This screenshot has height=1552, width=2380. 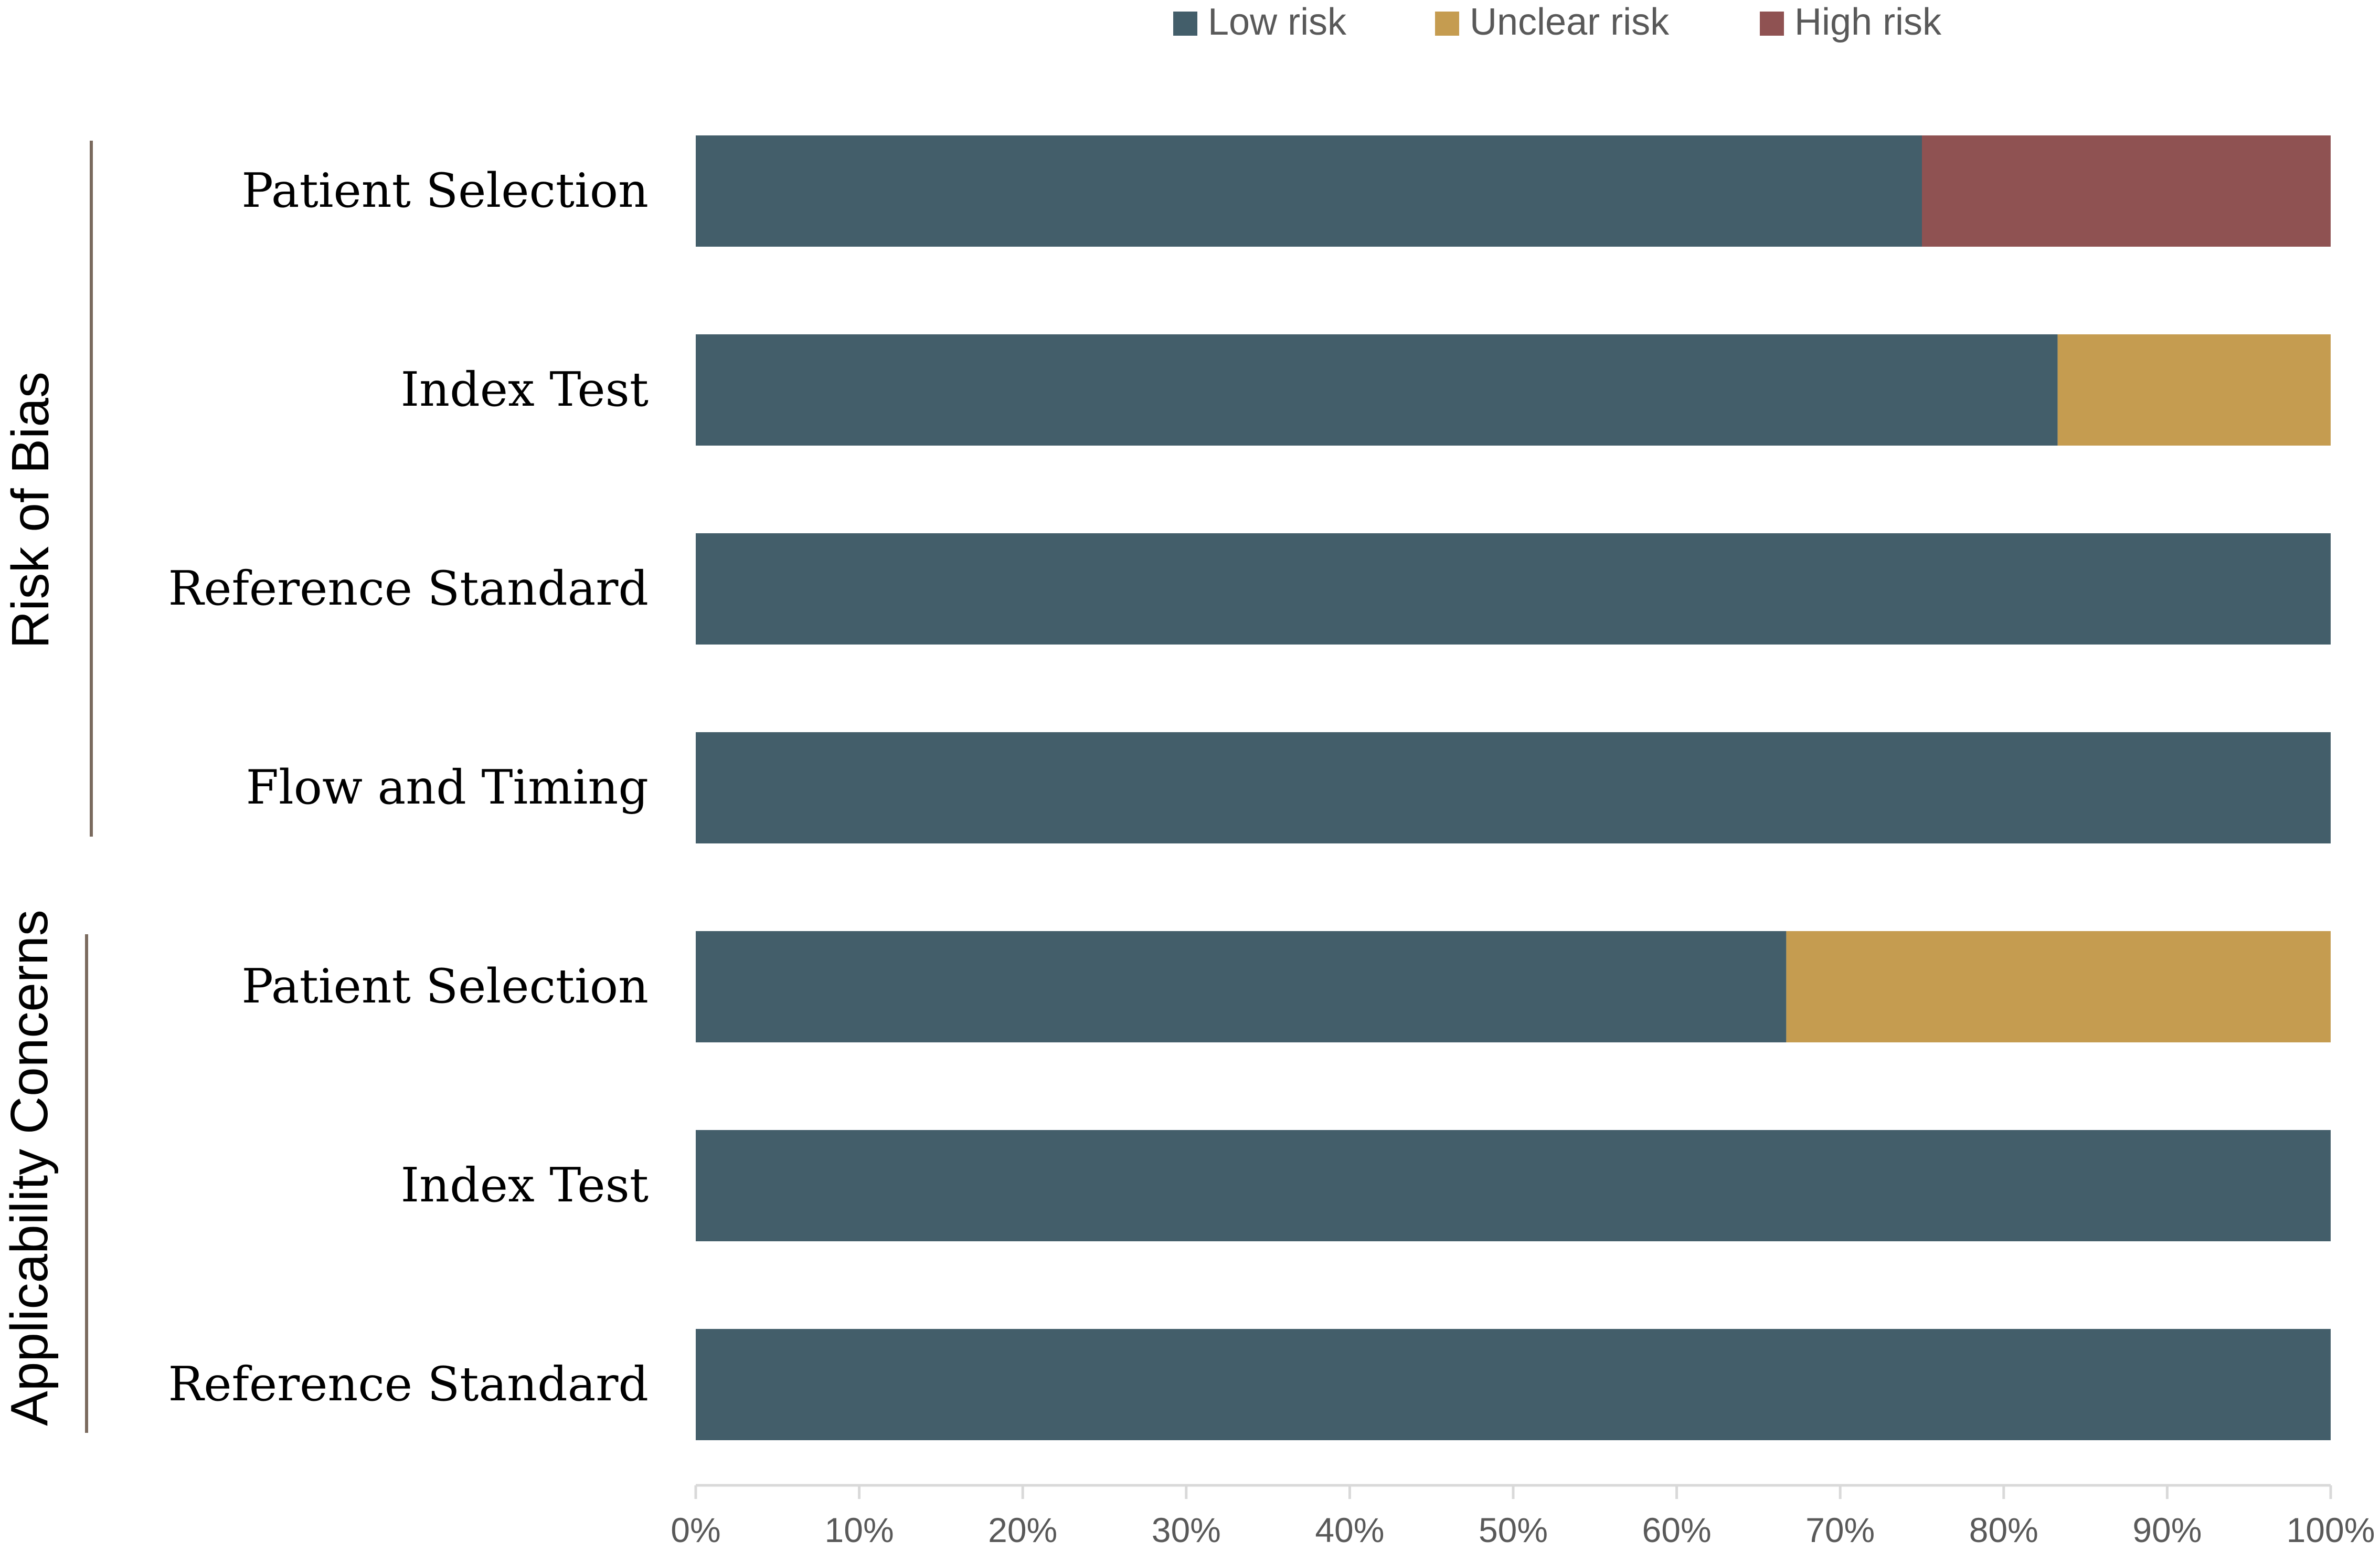 I want to click on bar-7-low-risk, so click(x=1513, y=1384).